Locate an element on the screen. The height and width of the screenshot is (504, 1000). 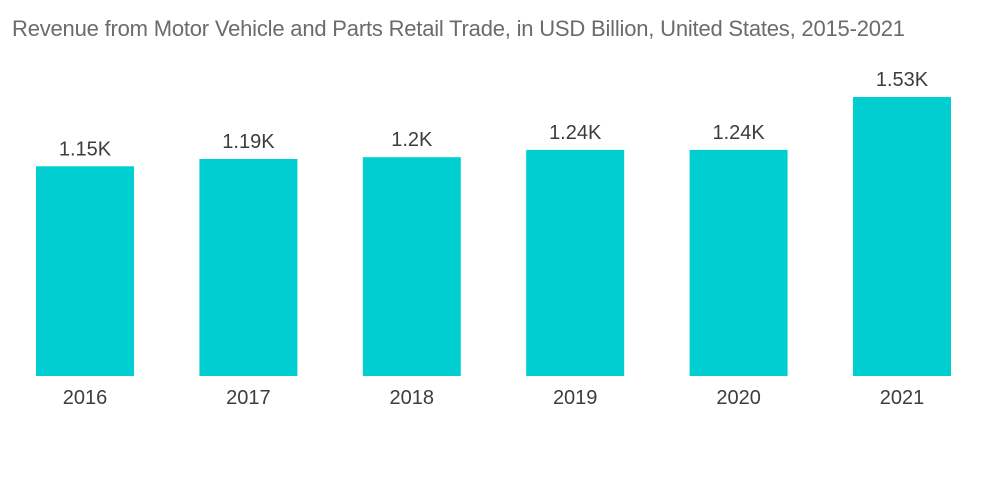
x-axis-tick-labels: 2016 2017 2018 2019 2020 2021 is located at coordinates (494, 398).